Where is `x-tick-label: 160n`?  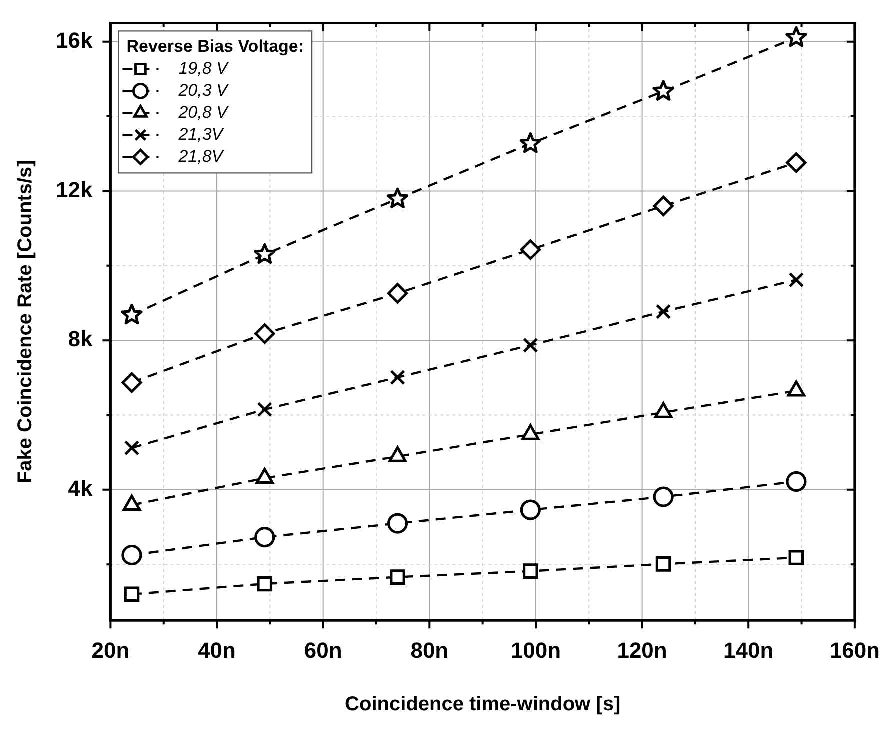
x-tick-label: 160n is located at coordinates (855, 650).